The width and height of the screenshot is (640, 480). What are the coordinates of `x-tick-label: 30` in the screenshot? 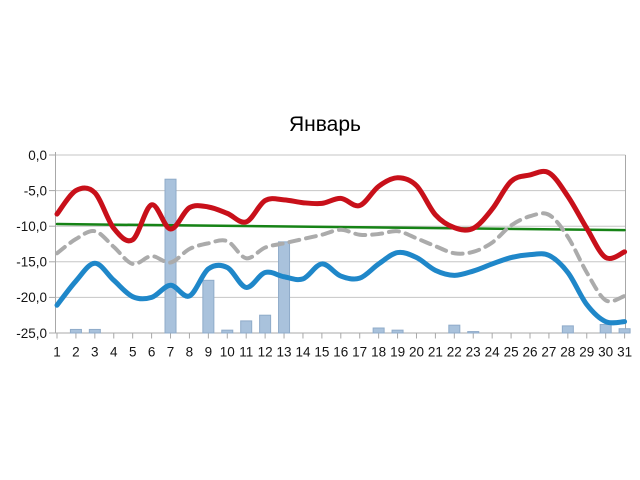 It's located at (605, 352).